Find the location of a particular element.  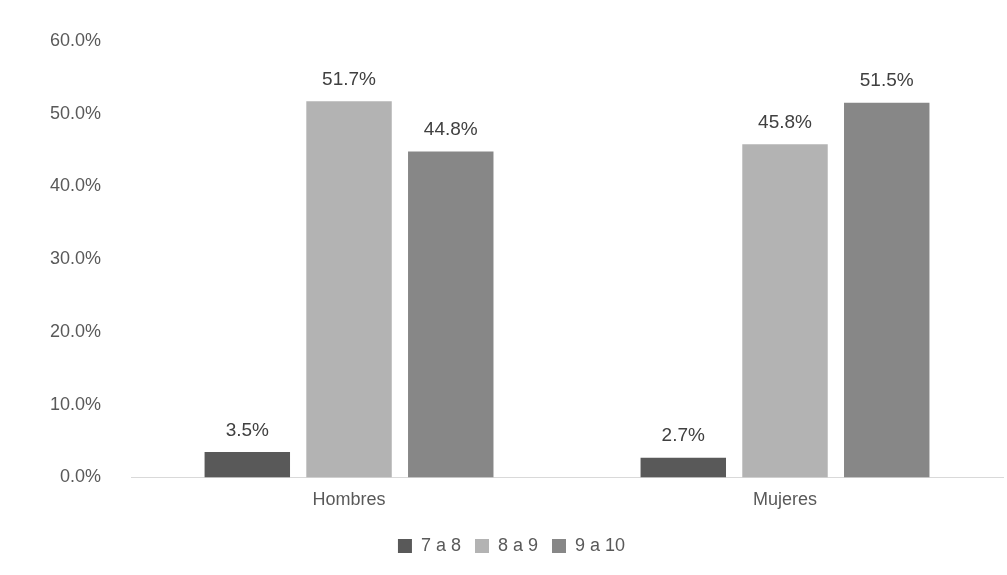

legend-label: 7 a 8 is located at coordinates (440, 544).